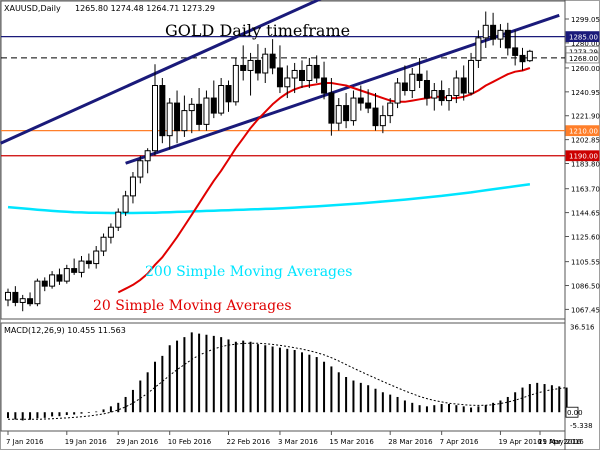  I want to click on macd-axis-layer: 36.516 0.00 -5.338, so click(580, 376).